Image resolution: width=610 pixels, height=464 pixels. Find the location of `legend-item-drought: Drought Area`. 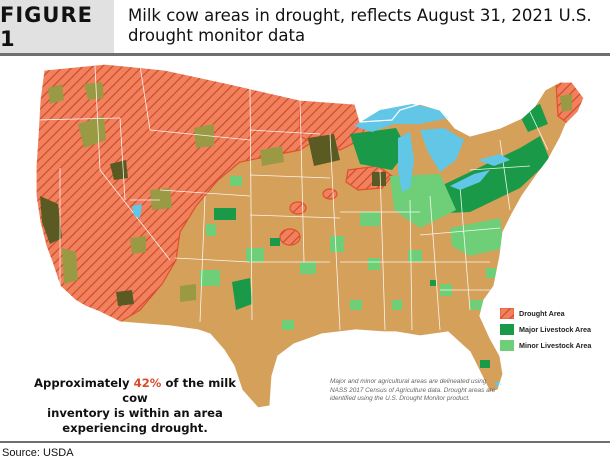

legend-item-drought: Drought Area is located at coordinates (554, 313).